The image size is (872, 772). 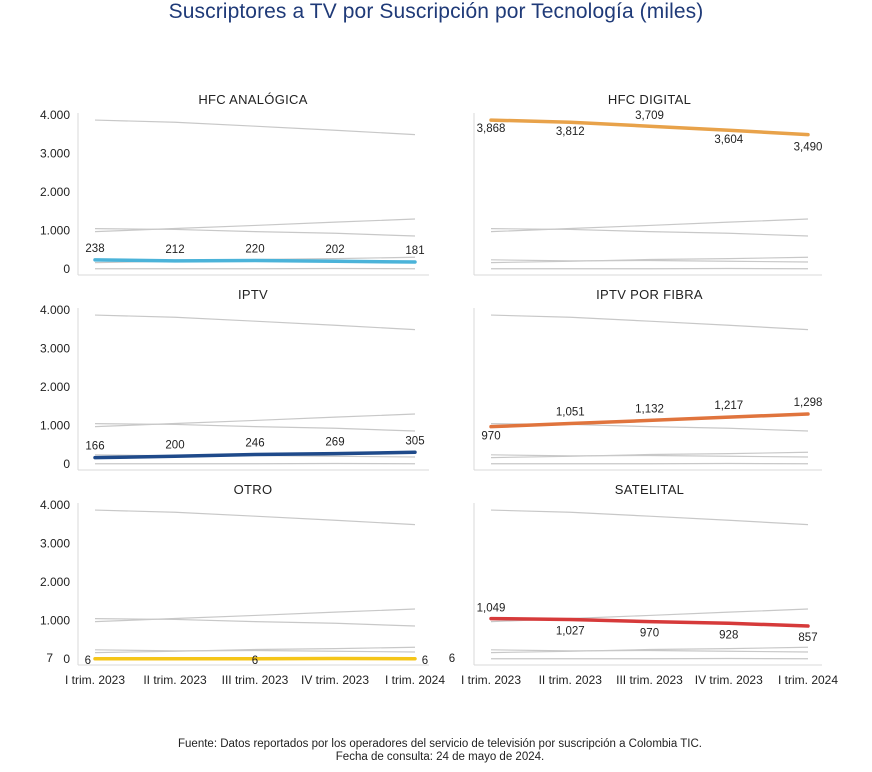 I want to click on panel-title-iptv-por-fibra: IPTV POR FIBRA, so click(x=649, y=294).